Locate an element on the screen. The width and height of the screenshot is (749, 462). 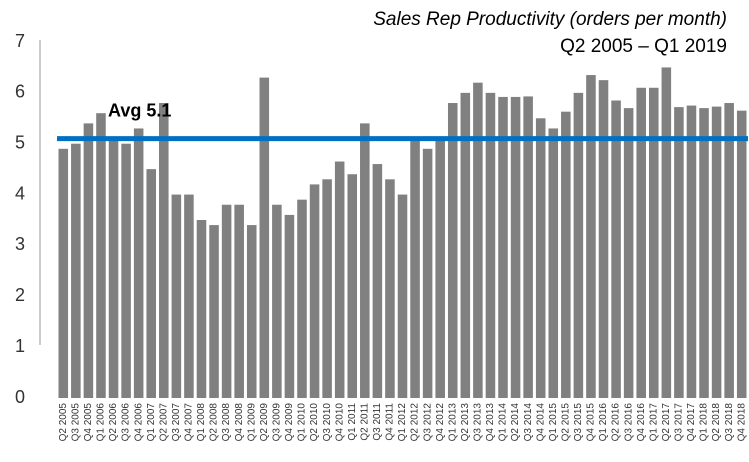
x-tick-label: Q2 2009 is located at coordinates (264, 422).